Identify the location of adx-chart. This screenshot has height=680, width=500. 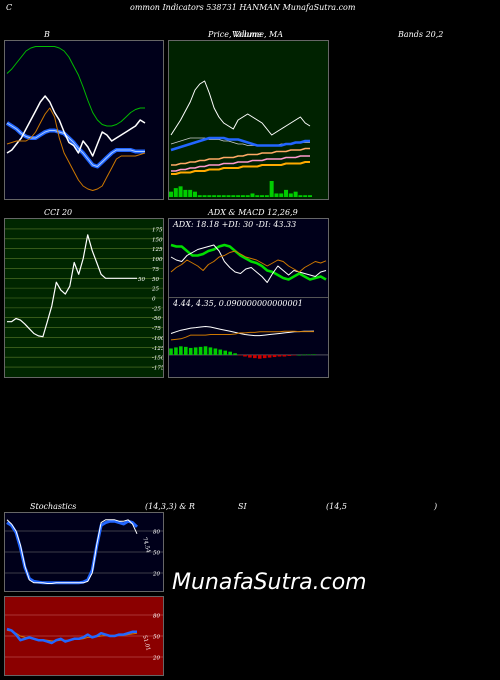
(248, 263).